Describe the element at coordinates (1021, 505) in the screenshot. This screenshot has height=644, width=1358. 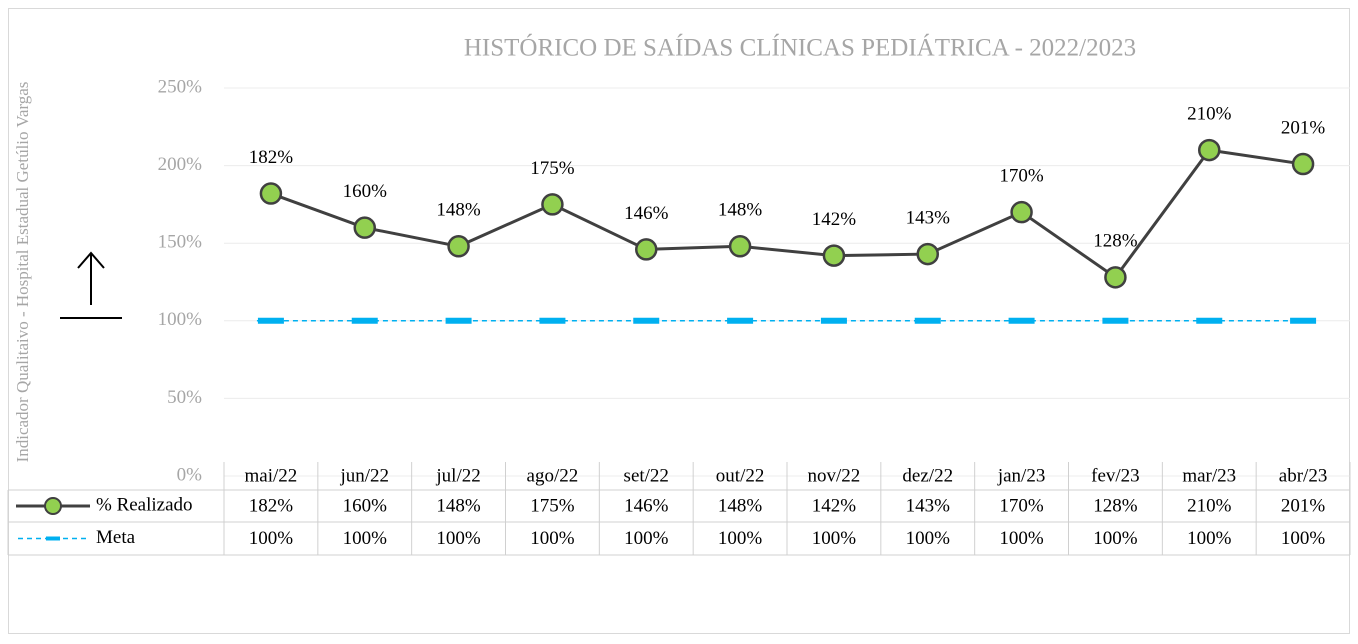
I see `table-value: 170%` at that location.